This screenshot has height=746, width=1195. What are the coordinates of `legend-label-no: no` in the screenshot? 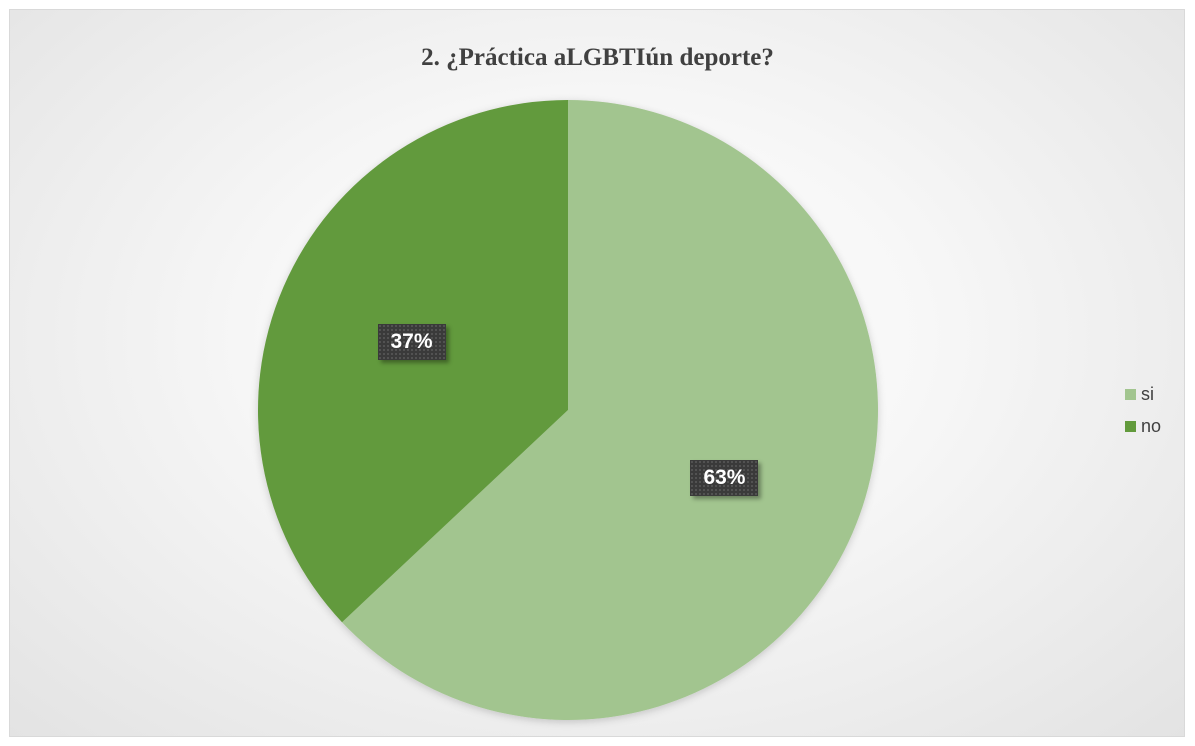 It's located at (1151, 425).